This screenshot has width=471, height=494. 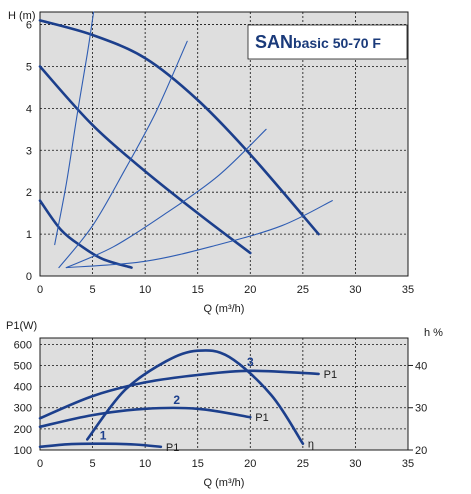 What do you see at coordinates (23, 388) in the screenshot?
I see `power-y-tick-label: 400` at bounding box center [23, 388].